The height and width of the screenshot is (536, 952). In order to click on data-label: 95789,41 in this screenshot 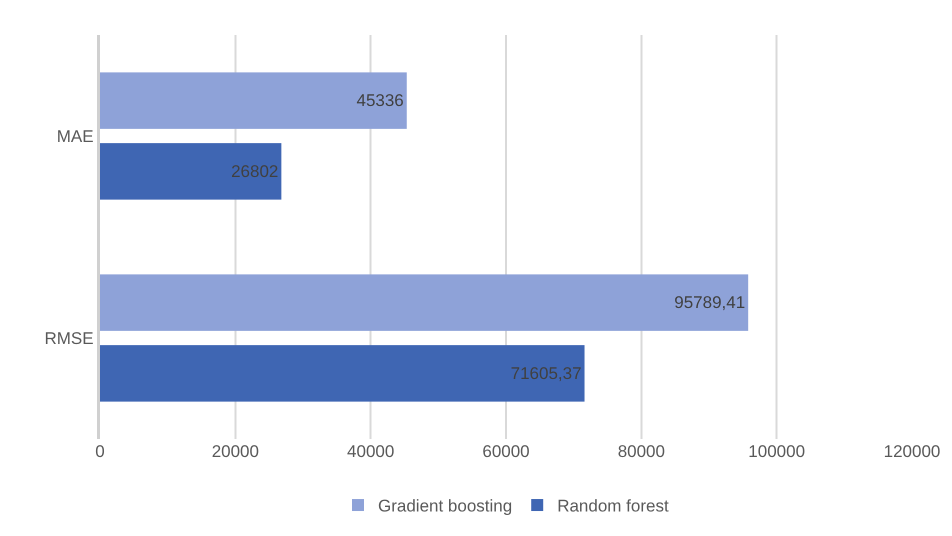, I will do `click(710, 302)`.